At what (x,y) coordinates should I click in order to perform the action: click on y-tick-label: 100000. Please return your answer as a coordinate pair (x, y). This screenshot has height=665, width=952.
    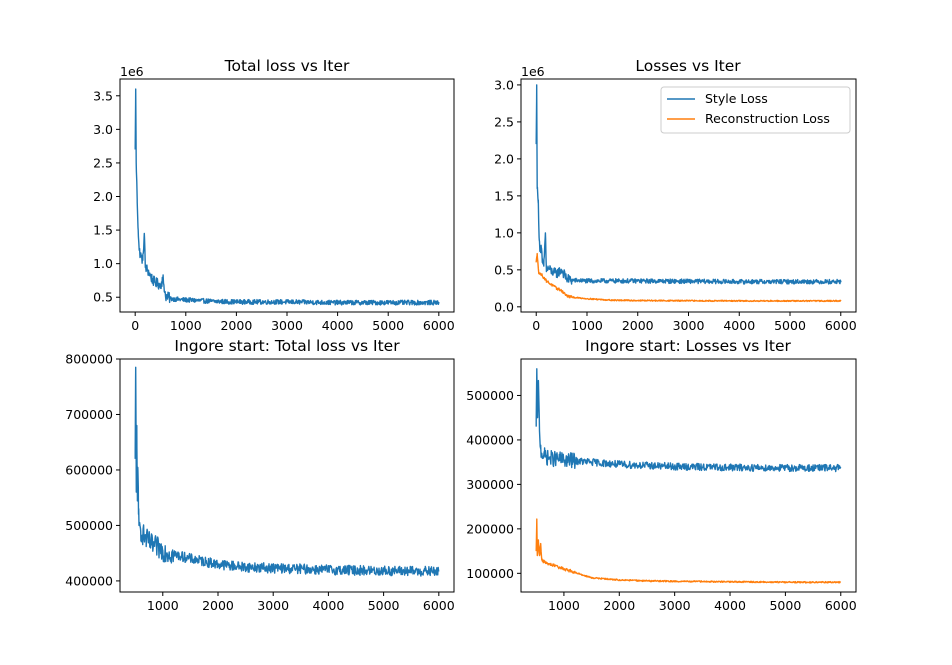
    Looking at the image, I should click on (490, 573).